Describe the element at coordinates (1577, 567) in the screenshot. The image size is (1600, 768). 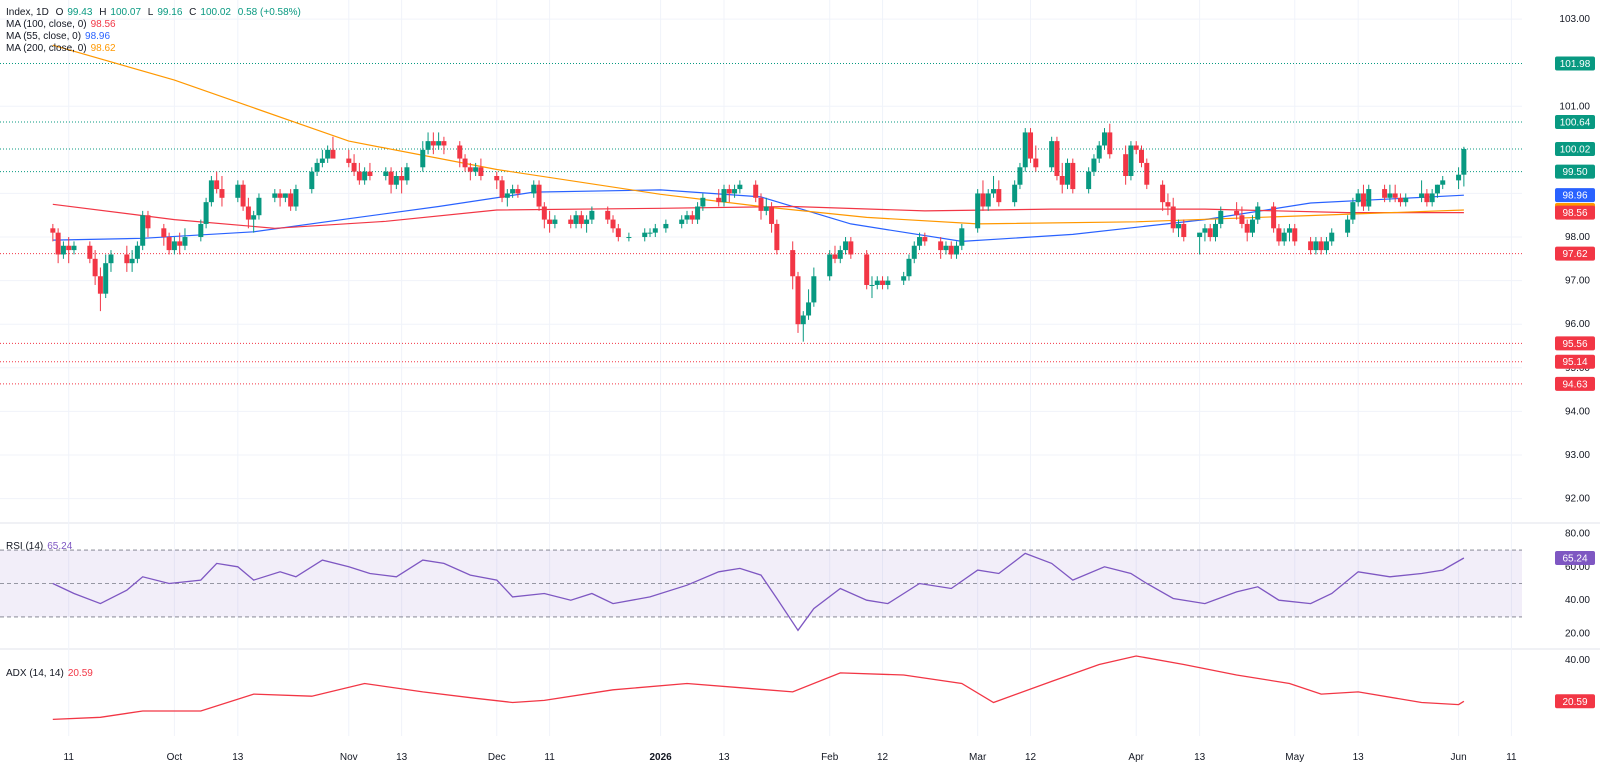
I see `rsi-tick-label: 60.00` at that location.